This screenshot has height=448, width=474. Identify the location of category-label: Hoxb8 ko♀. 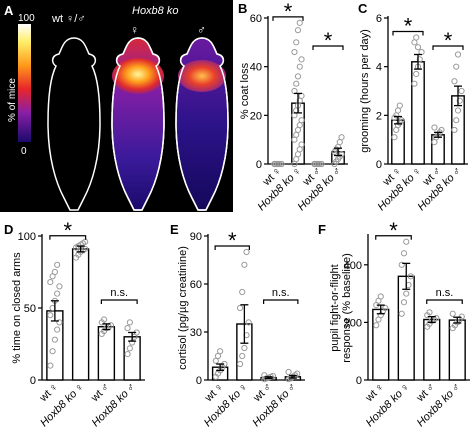
(62, 405).